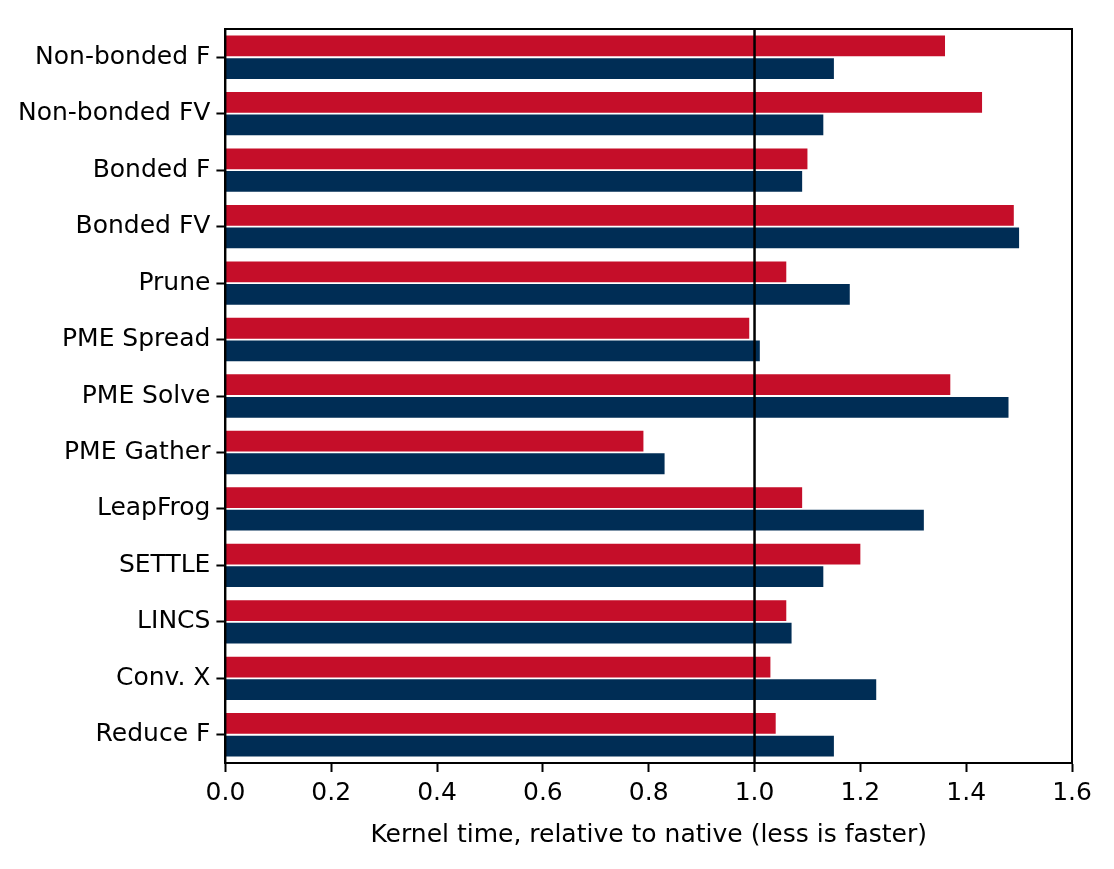 Image resolution: width=1114 pixels, height=869 pixels. I want to click on x-tick-label: 0.8, so click(648, 791).